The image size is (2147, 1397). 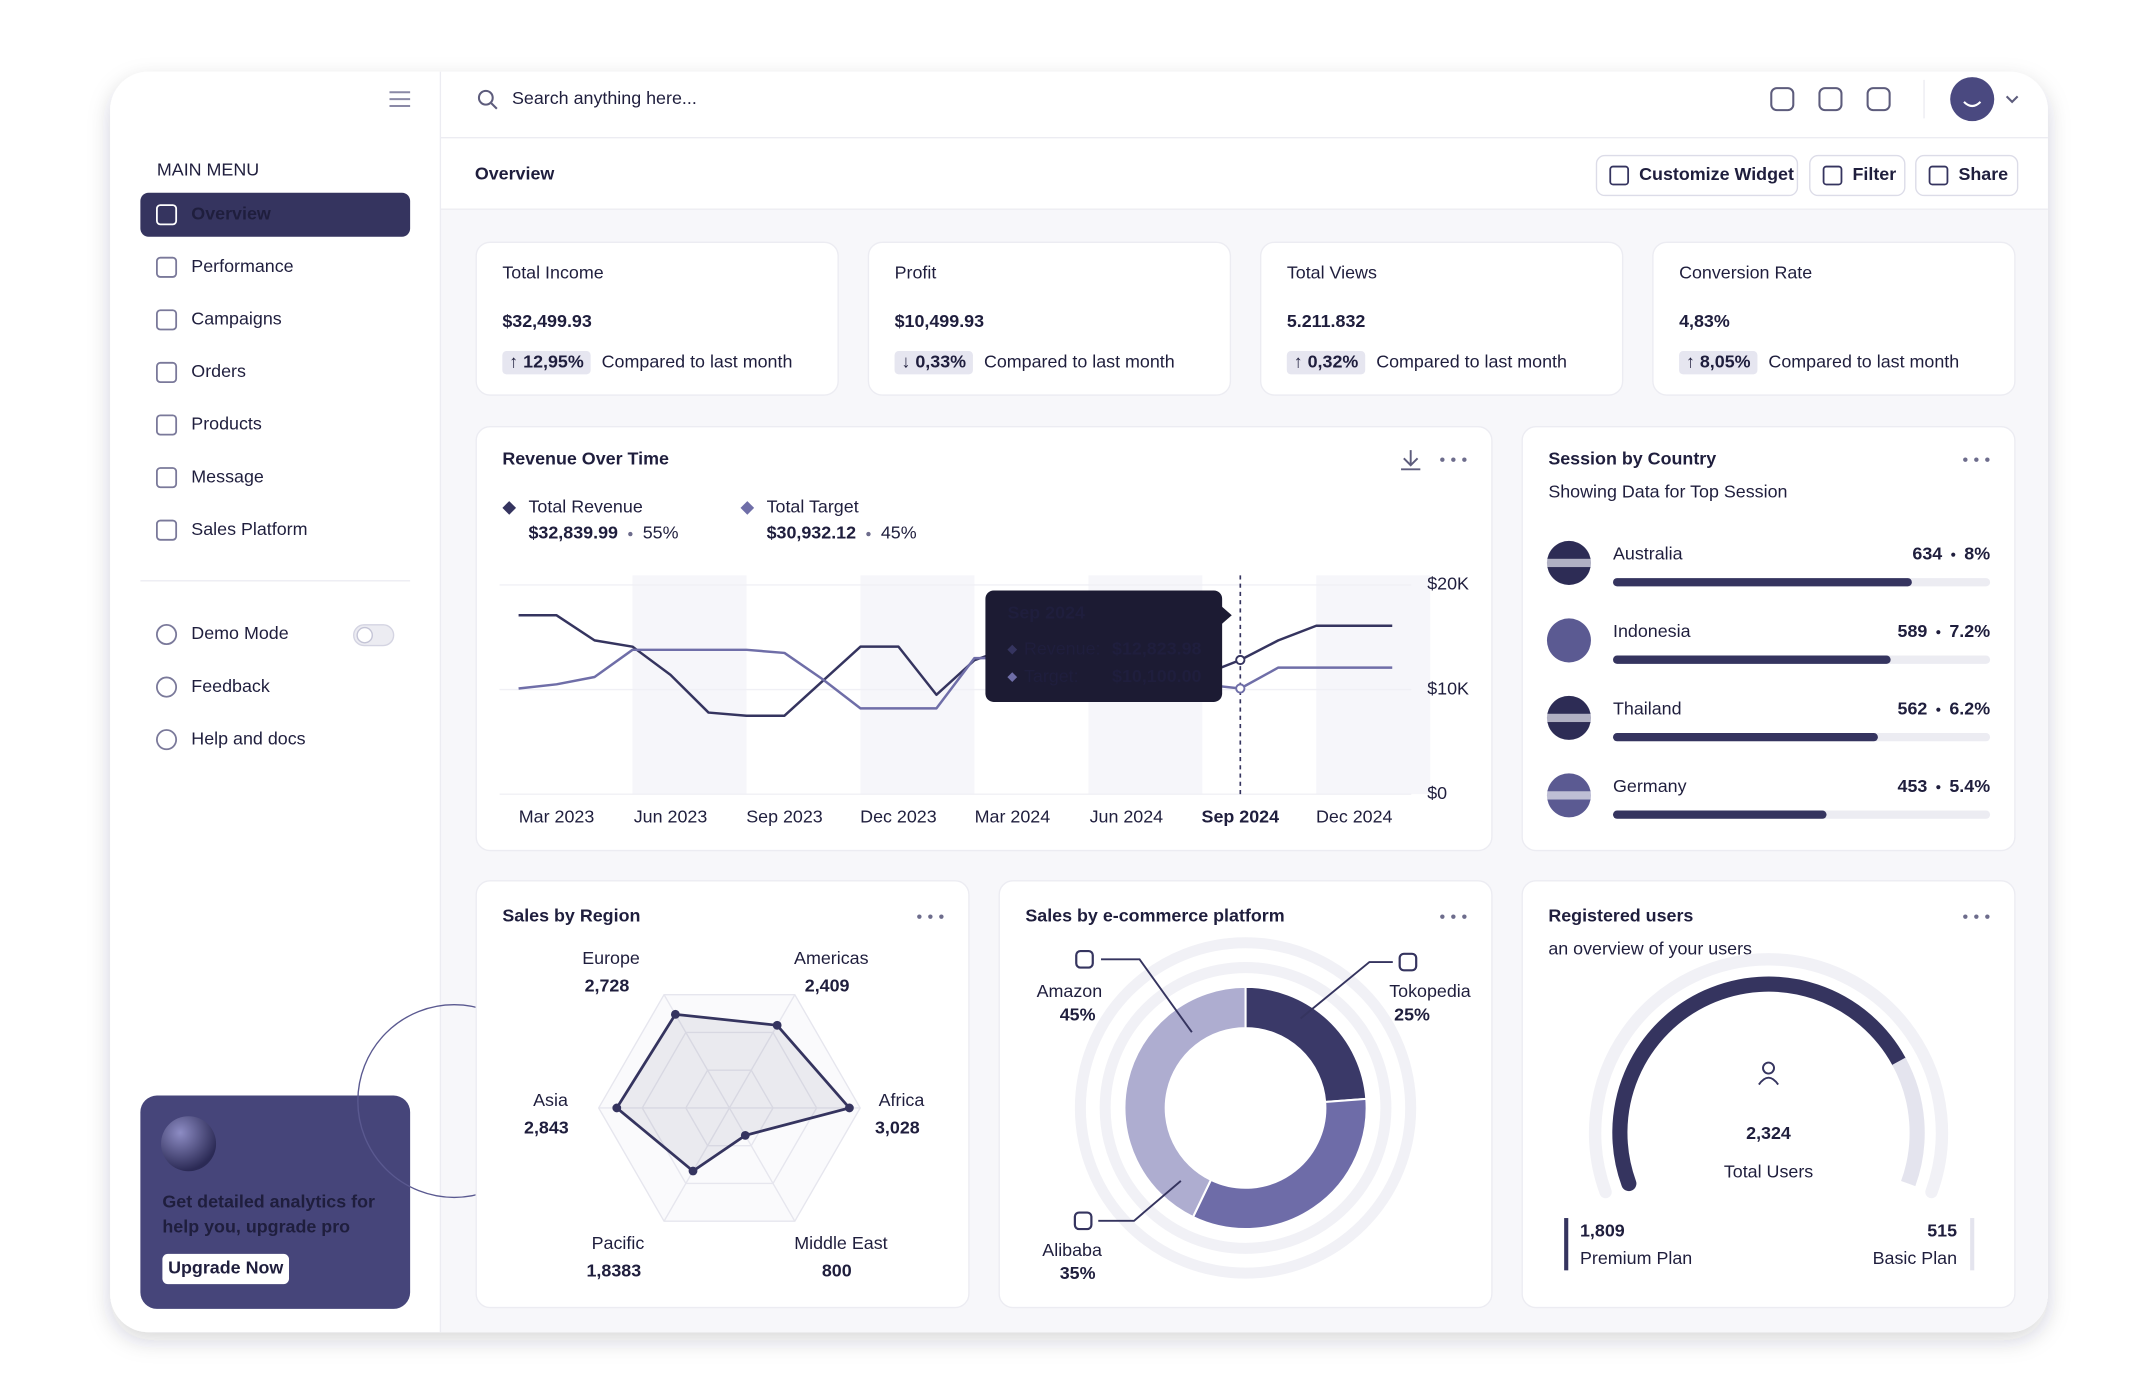 What do you see at coordinates (1078, 1273) in the screenshot?
I see `platform-share: 35%` at bounding box center [1078, 1273].